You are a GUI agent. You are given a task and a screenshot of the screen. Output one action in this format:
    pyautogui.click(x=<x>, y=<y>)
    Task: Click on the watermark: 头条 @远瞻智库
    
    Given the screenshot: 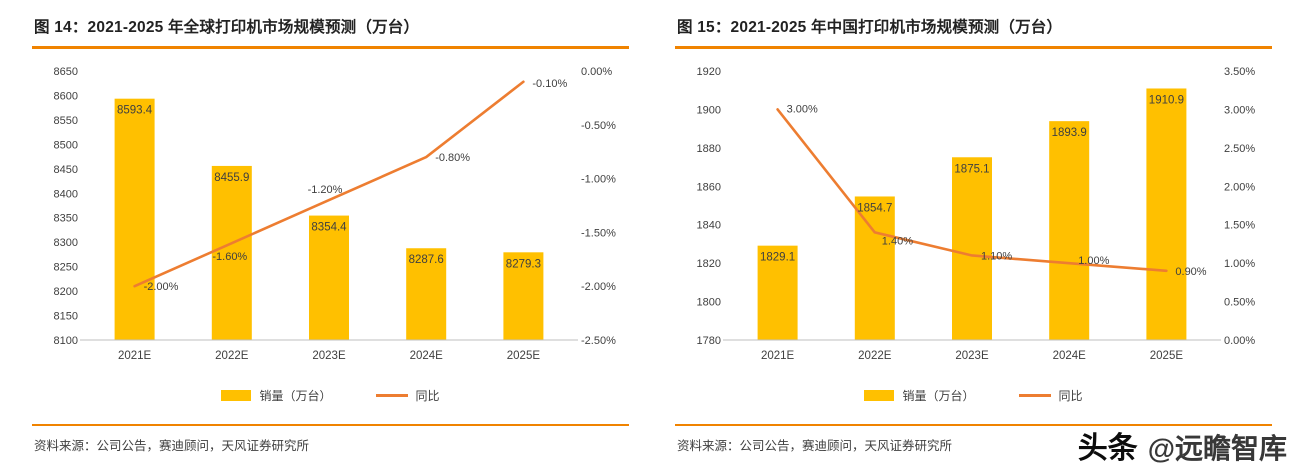 What is the action you would take?
    pyautogui.click(x=1182, y=445)
    